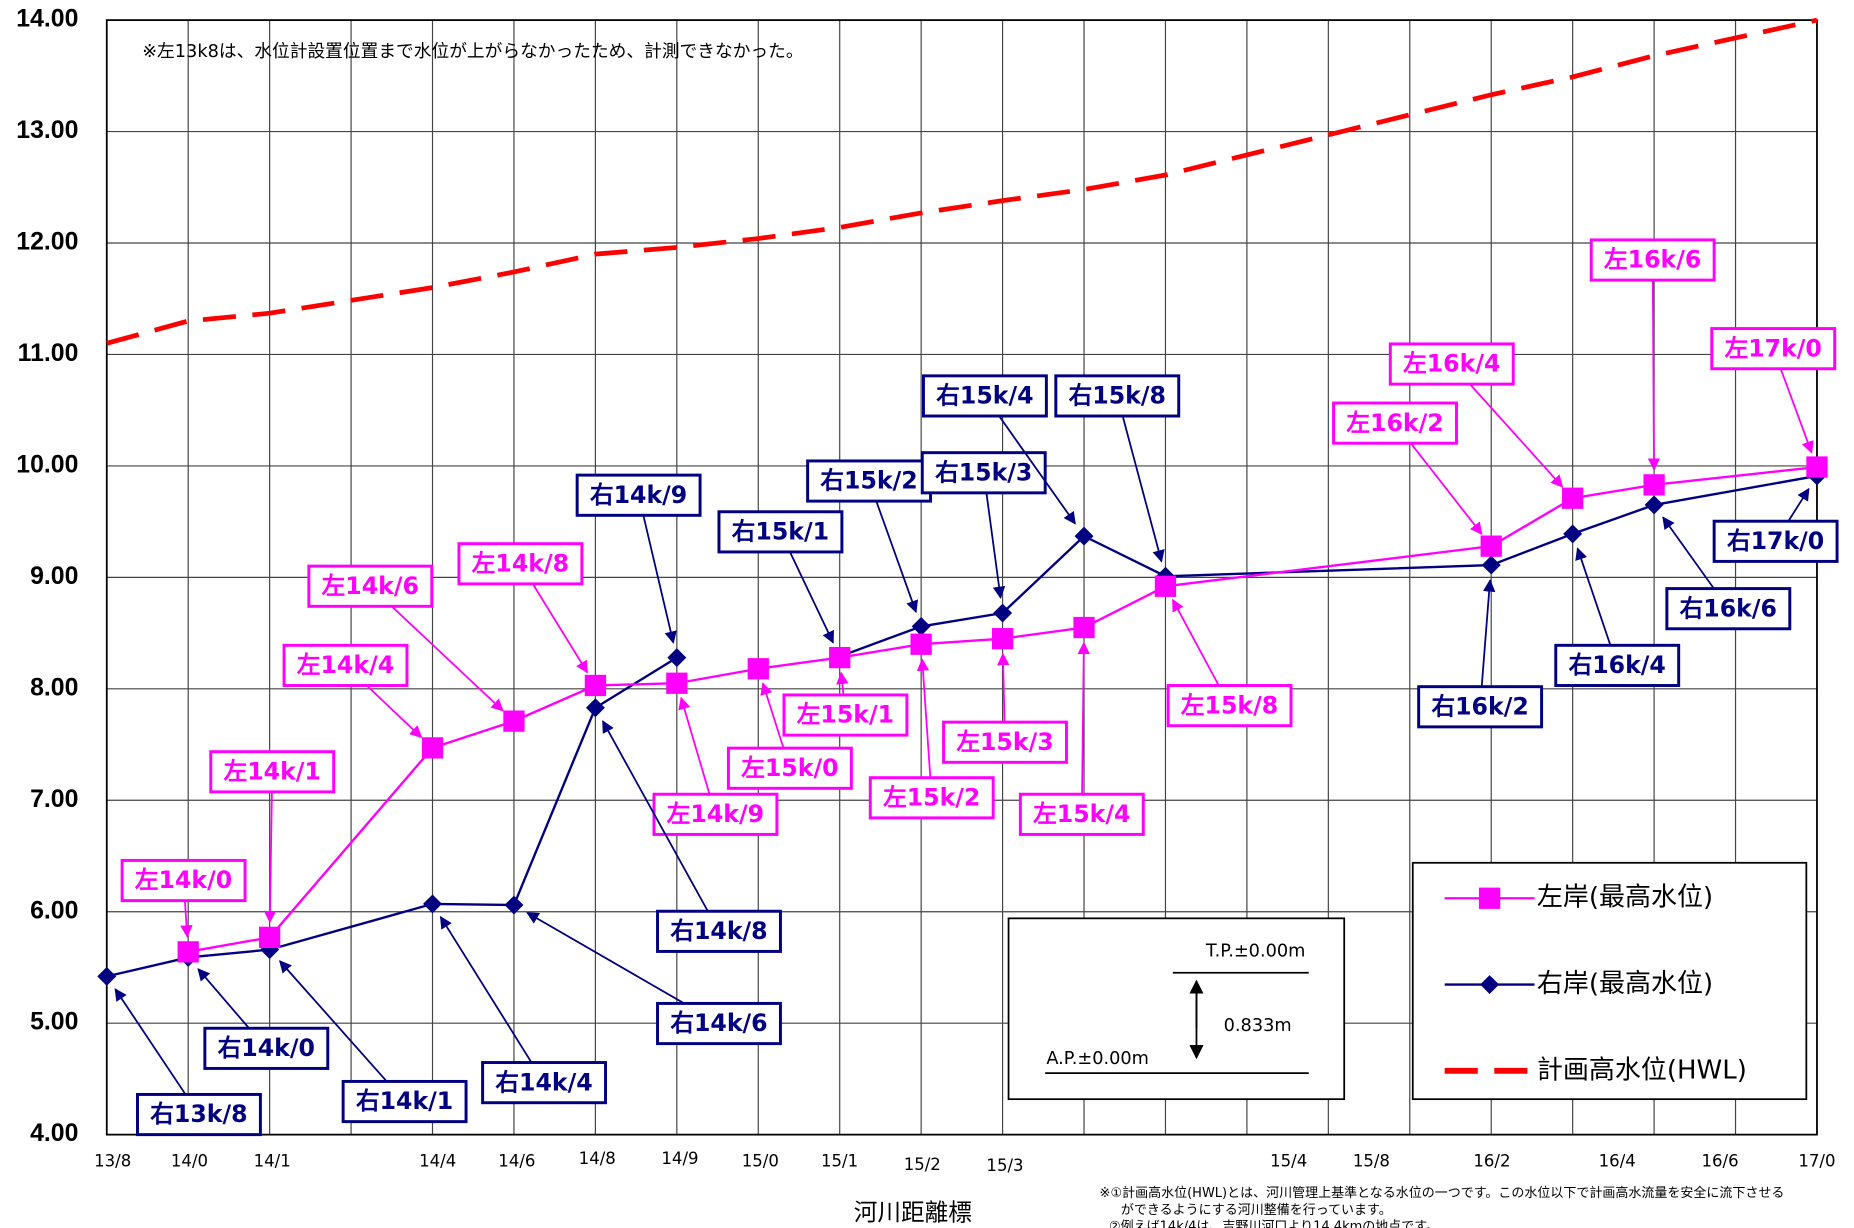 This screenshot has height=1228, width=1854. Describe the element at coordinates (516, 1160) in the screenshot. I see `x-tick-label: 14/6` at that location.